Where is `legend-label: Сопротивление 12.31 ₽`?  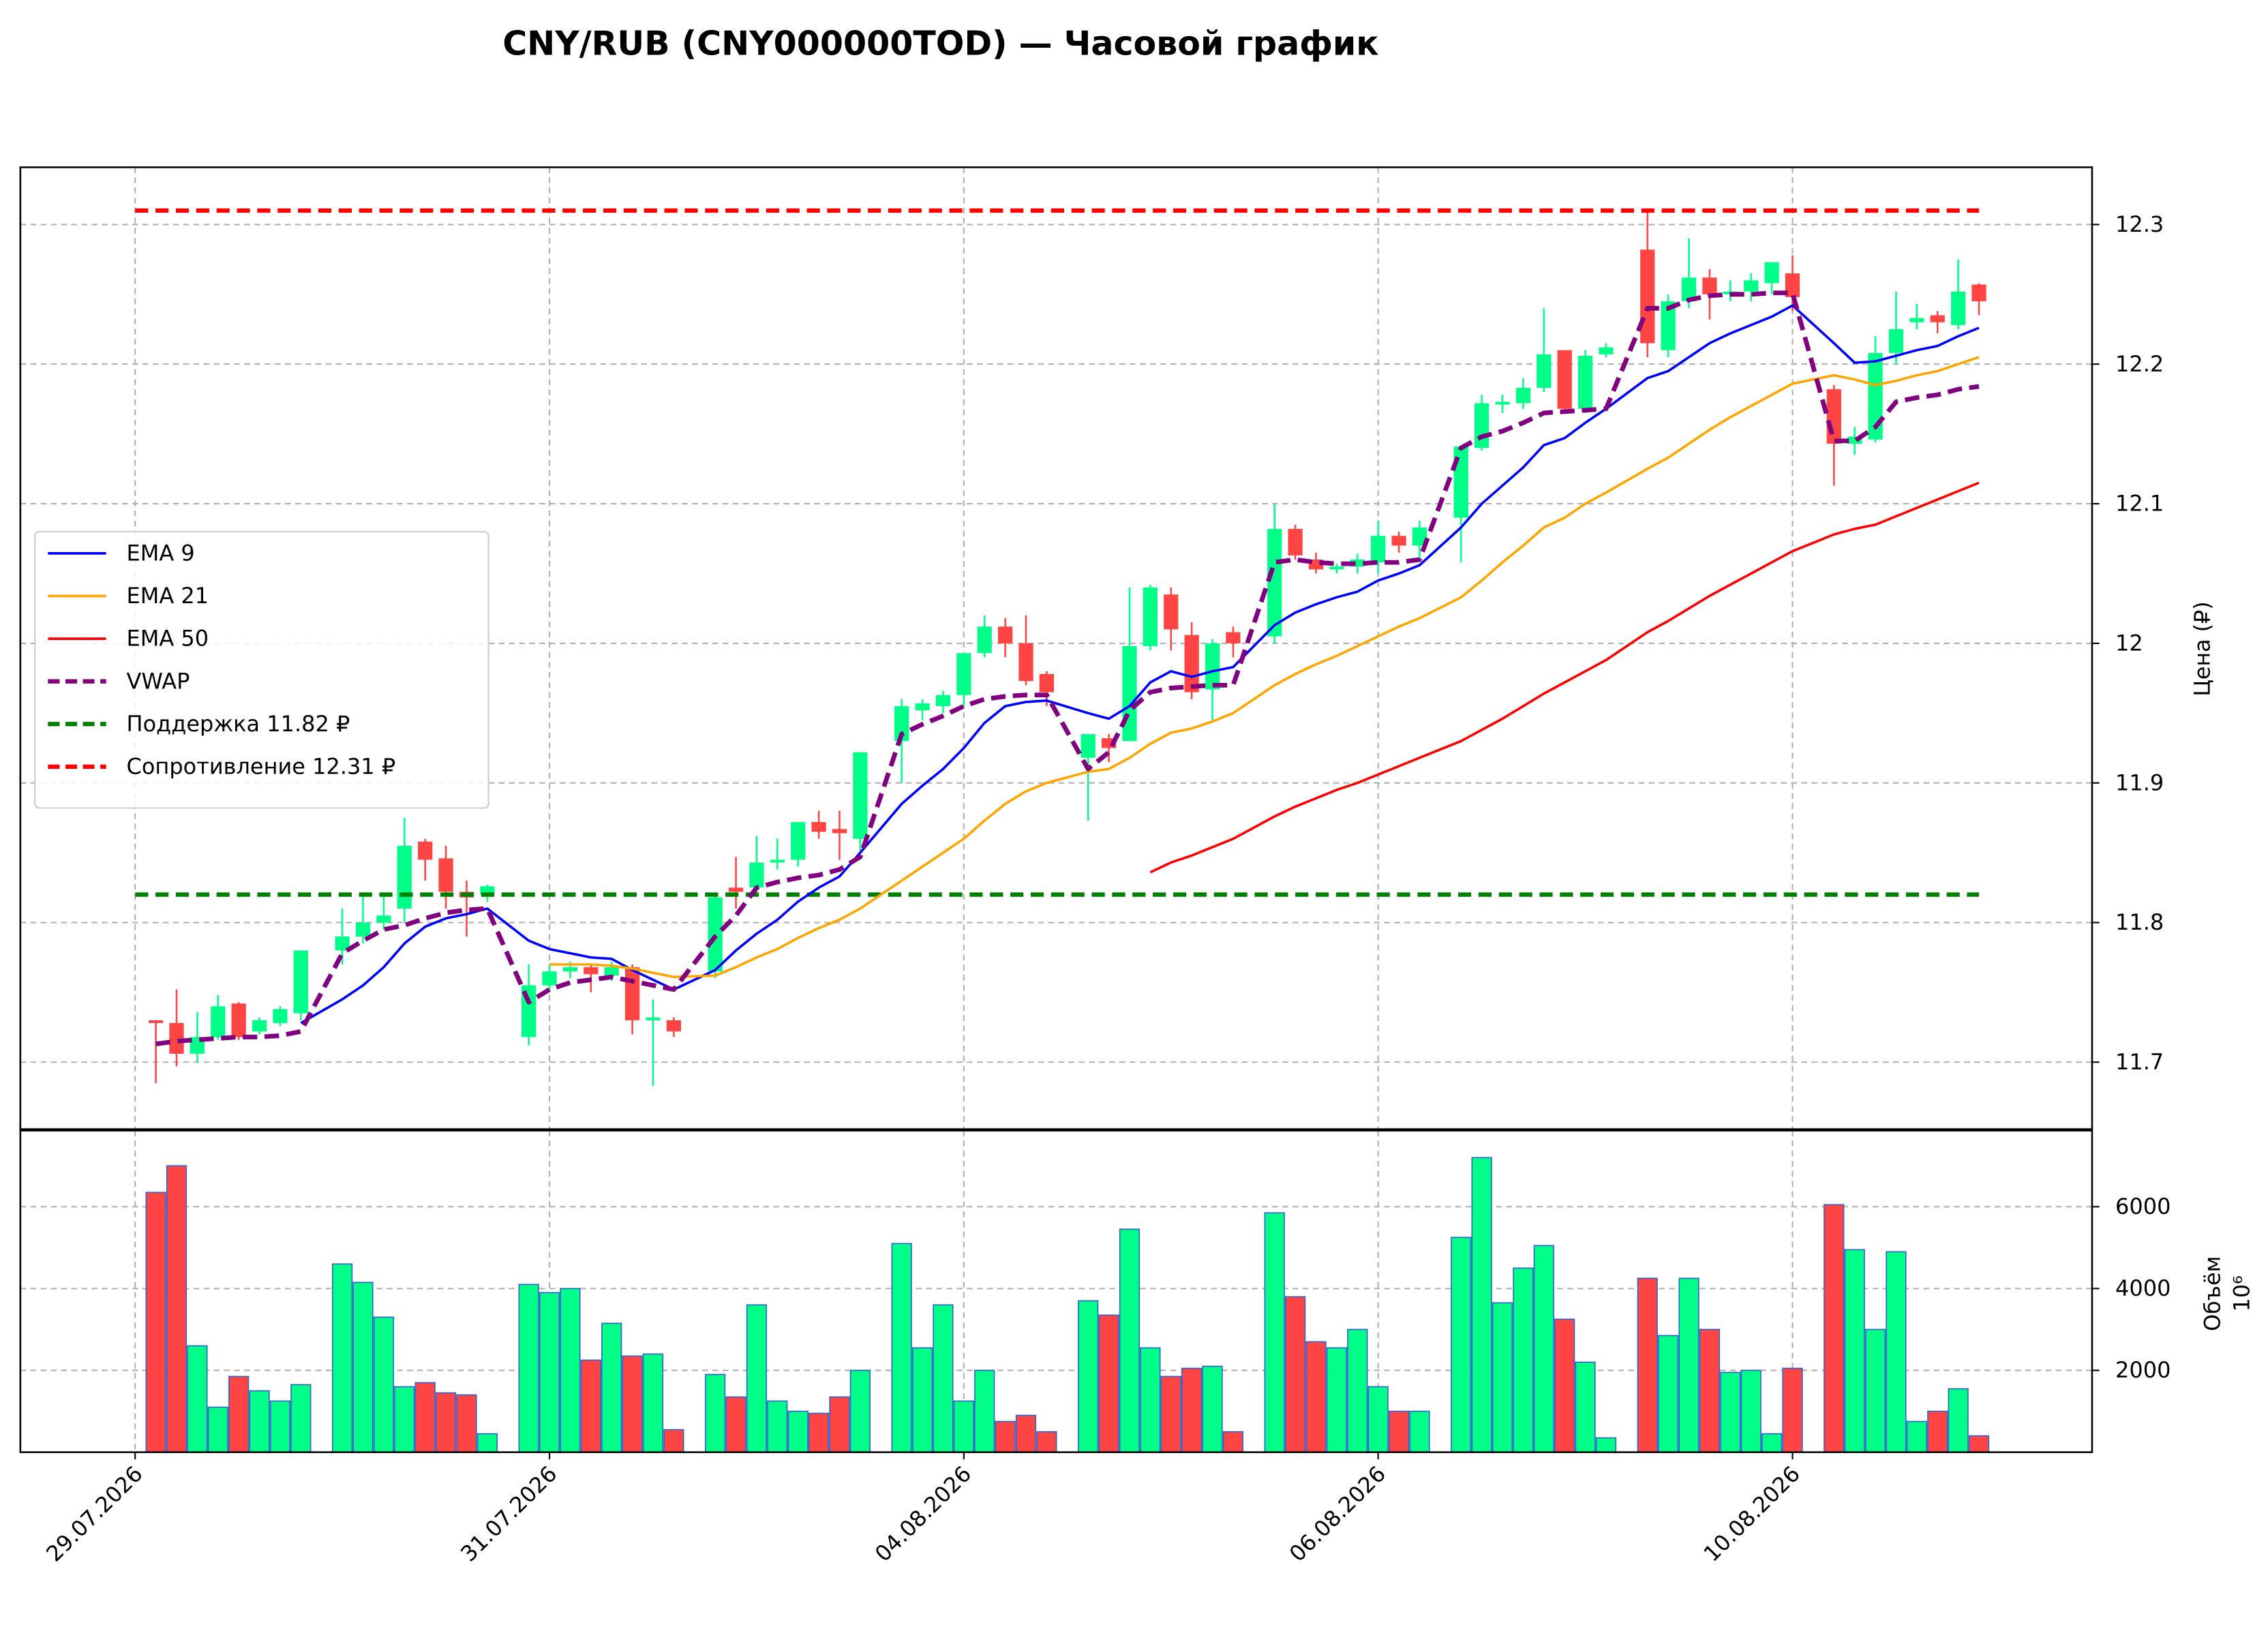 legend-label: Сопротивление 12.31 ₽ is located at coordinates (261, 767).